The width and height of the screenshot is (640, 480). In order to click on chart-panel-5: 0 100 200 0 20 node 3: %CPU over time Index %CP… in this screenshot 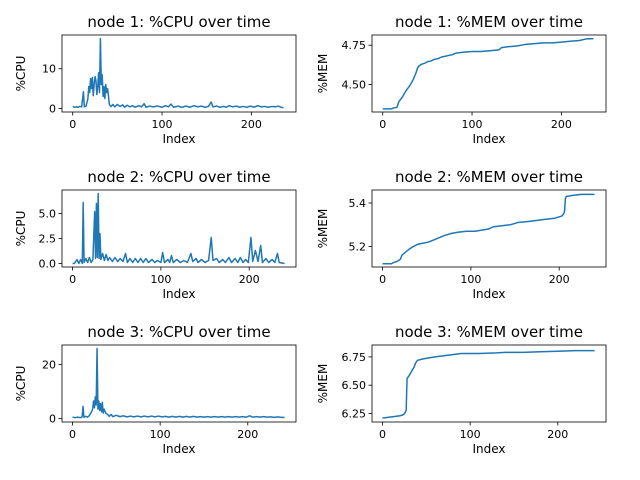, I will do `click(155, 389)`.